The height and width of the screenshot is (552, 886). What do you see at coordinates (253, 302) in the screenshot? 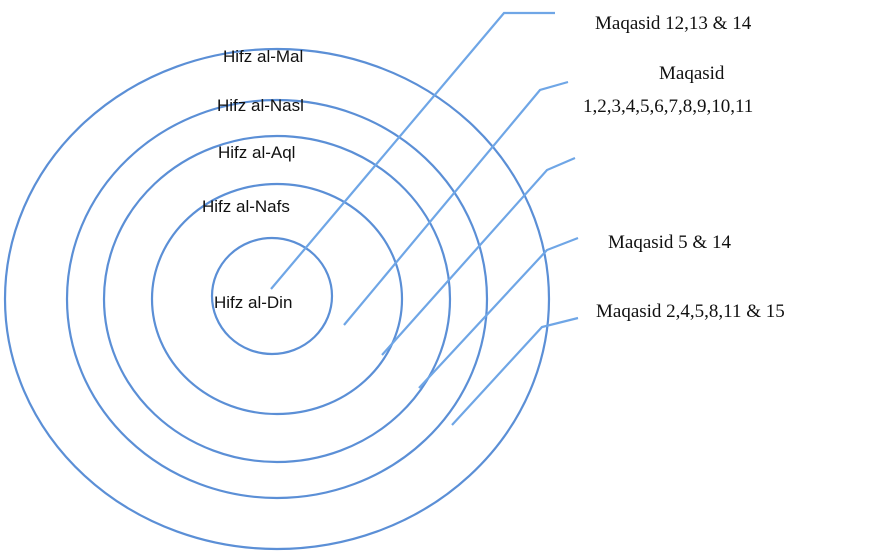
I see `ring-label-din: Hifz al-Din` at bounding box center [253, 302].